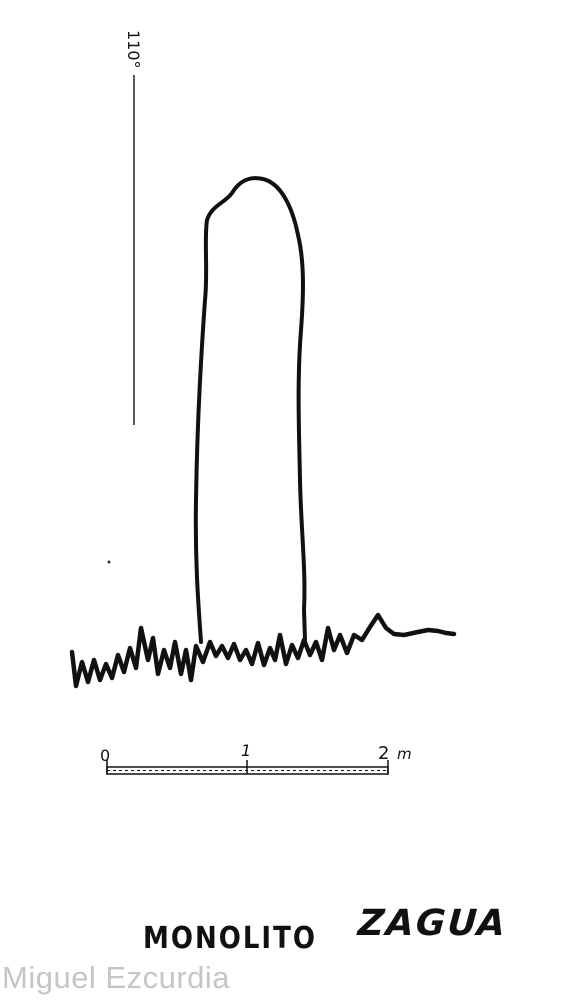  I want to click on scale-unit: m, so click(404, 754).